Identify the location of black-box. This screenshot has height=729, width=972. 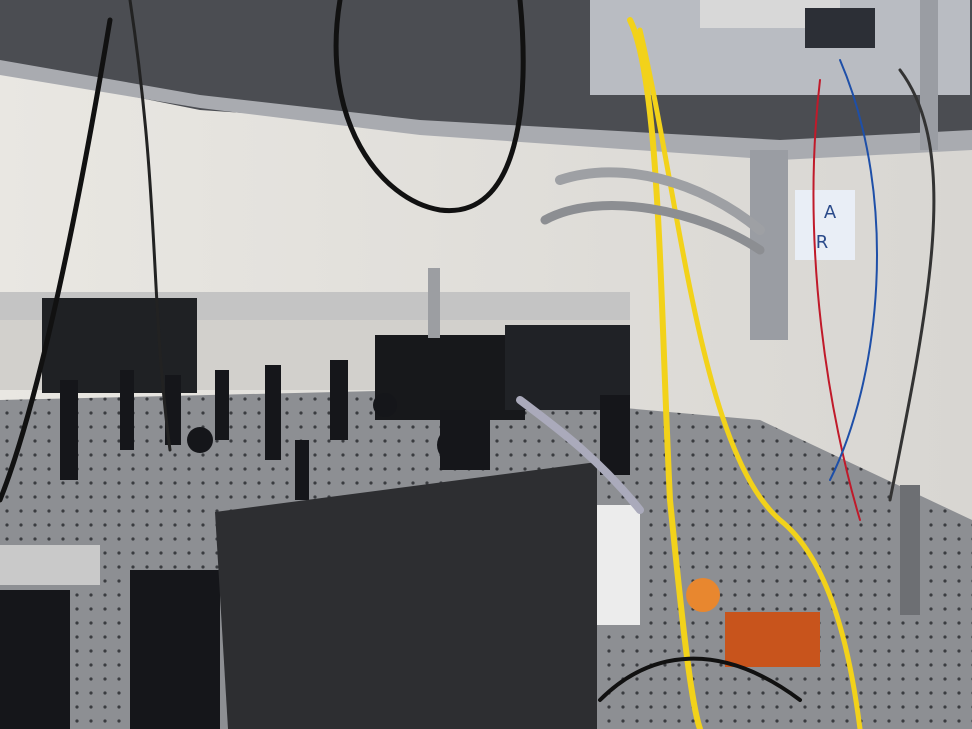
(450, 377).